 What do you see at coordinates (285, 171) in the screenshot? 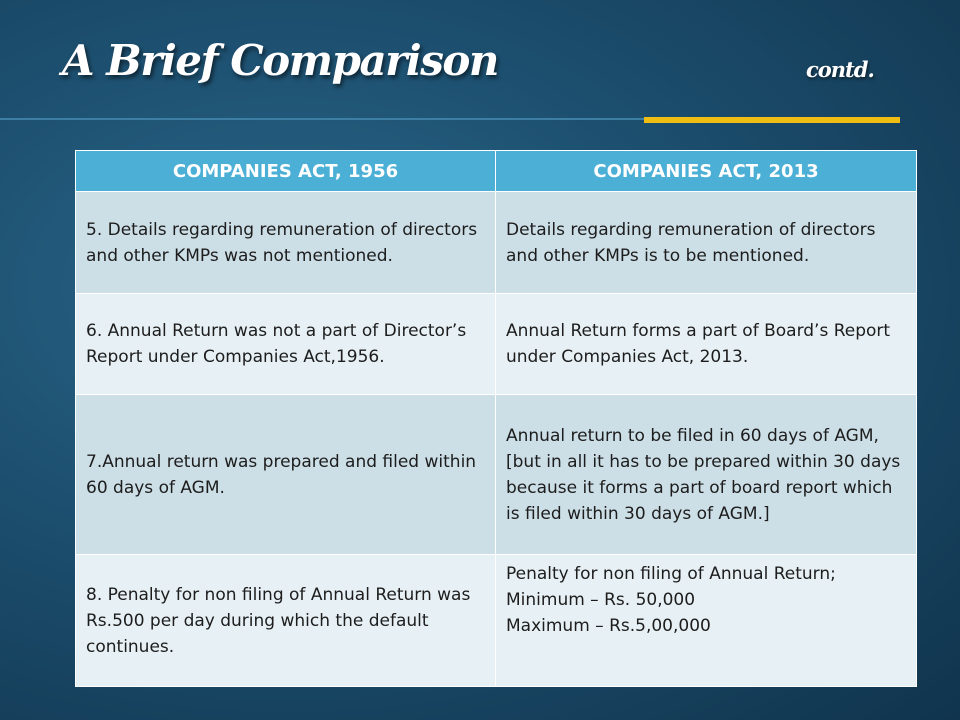
I see `header-act-1956: COMPANIES ACT, 1956` at bounding box center [285, 171].